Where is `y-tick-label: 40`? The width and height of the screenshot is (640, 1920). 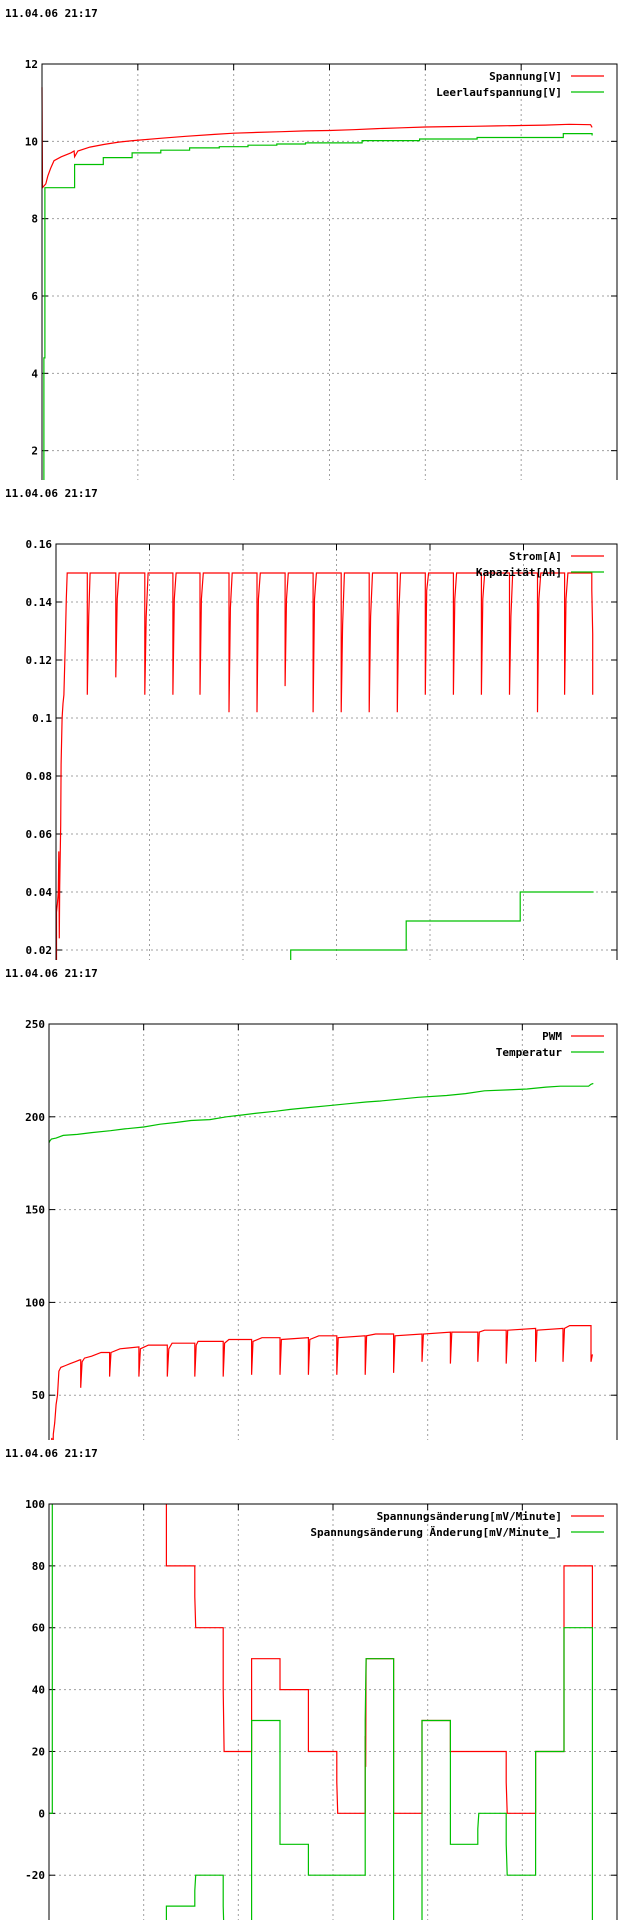
y-tick-label: 40 is located at coordinates (38, 1690).